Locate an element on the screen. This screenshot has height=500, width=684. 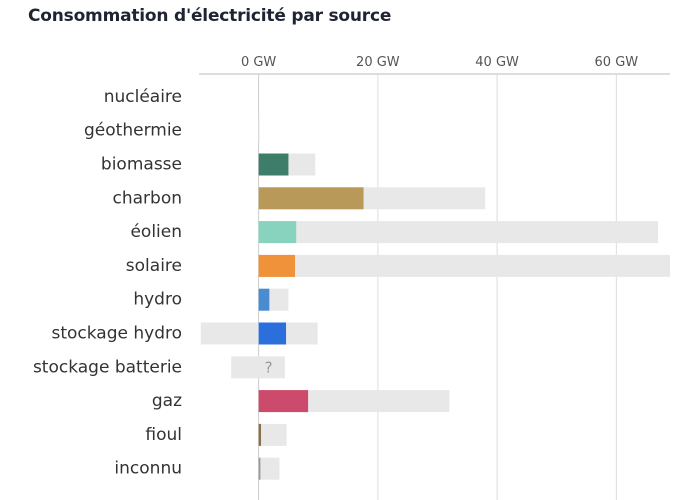
category-label-7: stockage hydro is located at coordinates (116, 334).